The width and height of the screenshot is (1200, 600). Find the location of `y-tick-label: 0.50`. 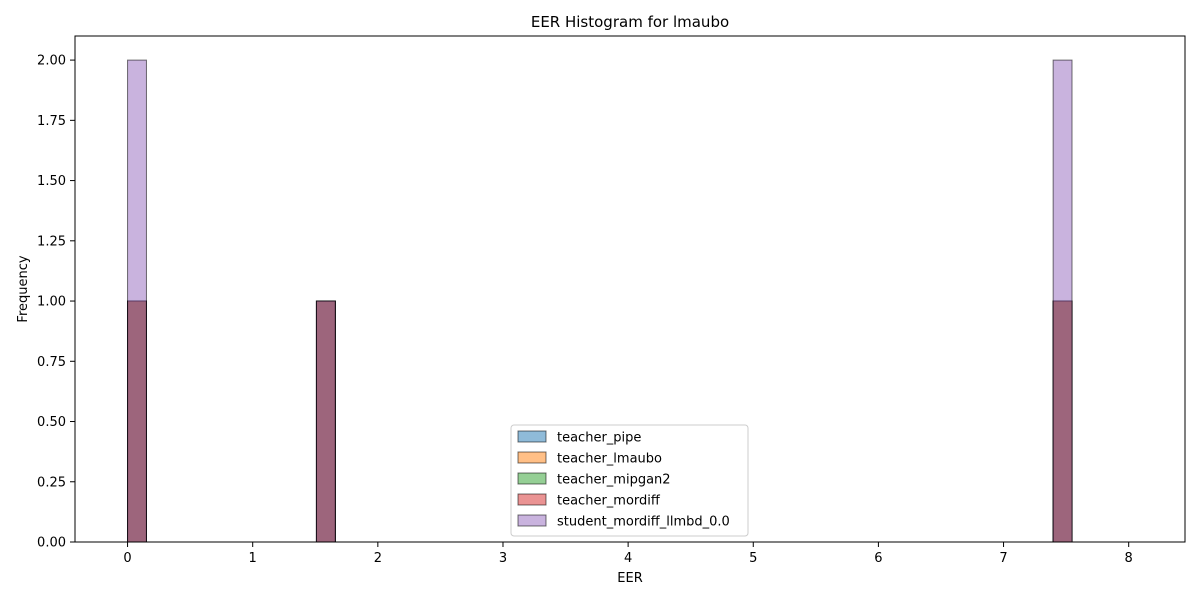

y-tick-label: 0.50 is located at coordinates (51, 422).